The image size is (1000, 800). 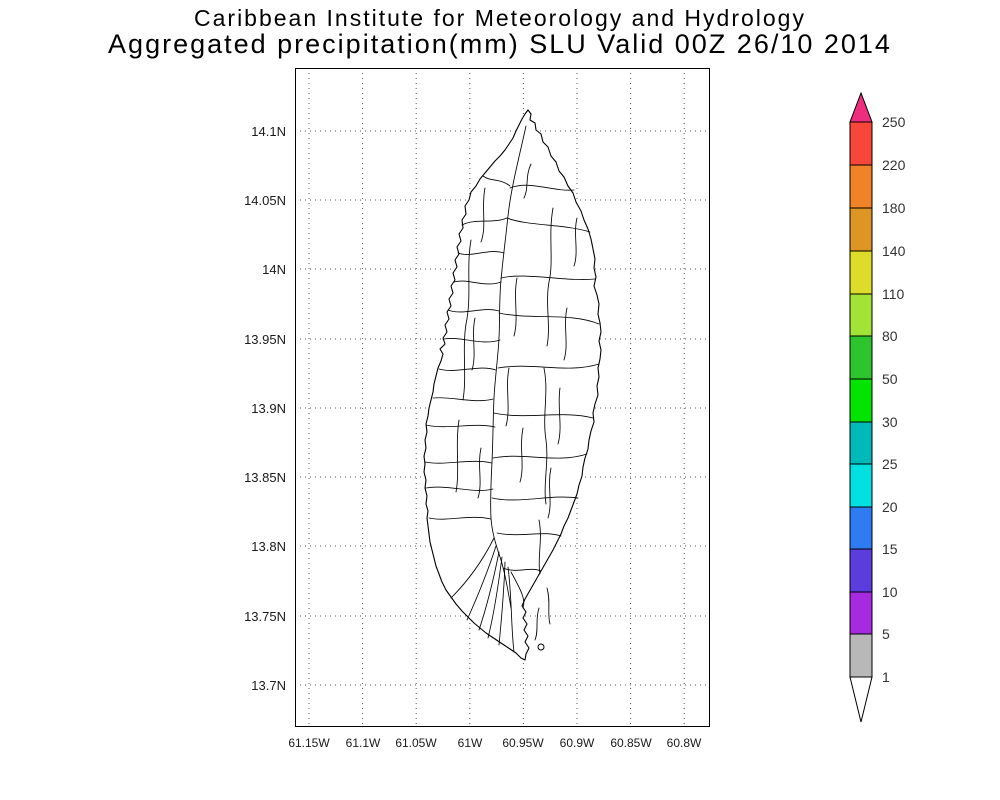 I want to click on offshore-islet, so click(x=541, y=647).